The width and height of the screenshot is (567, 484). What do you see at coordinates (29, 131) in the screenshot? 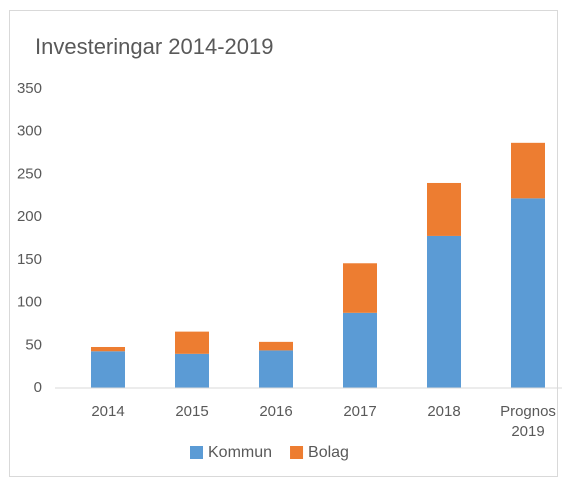
I see `y-tick-label: 300` at bounding box center [29, 131].